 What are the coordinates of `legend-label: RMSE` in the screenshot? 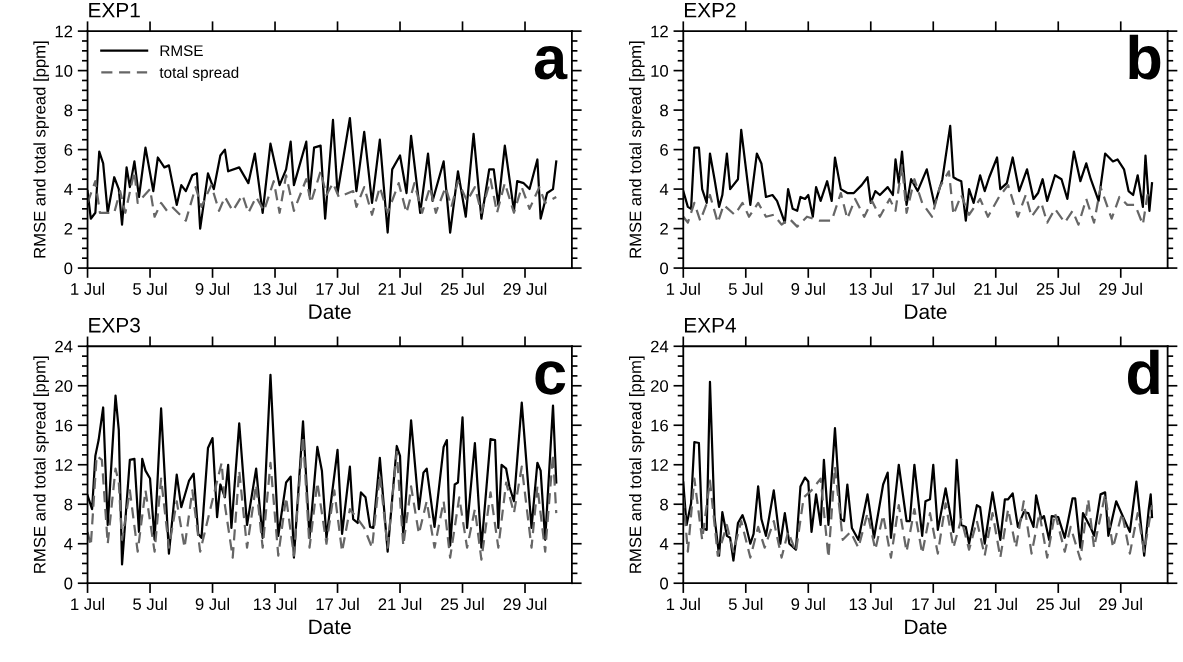 It's located at (181, 51).